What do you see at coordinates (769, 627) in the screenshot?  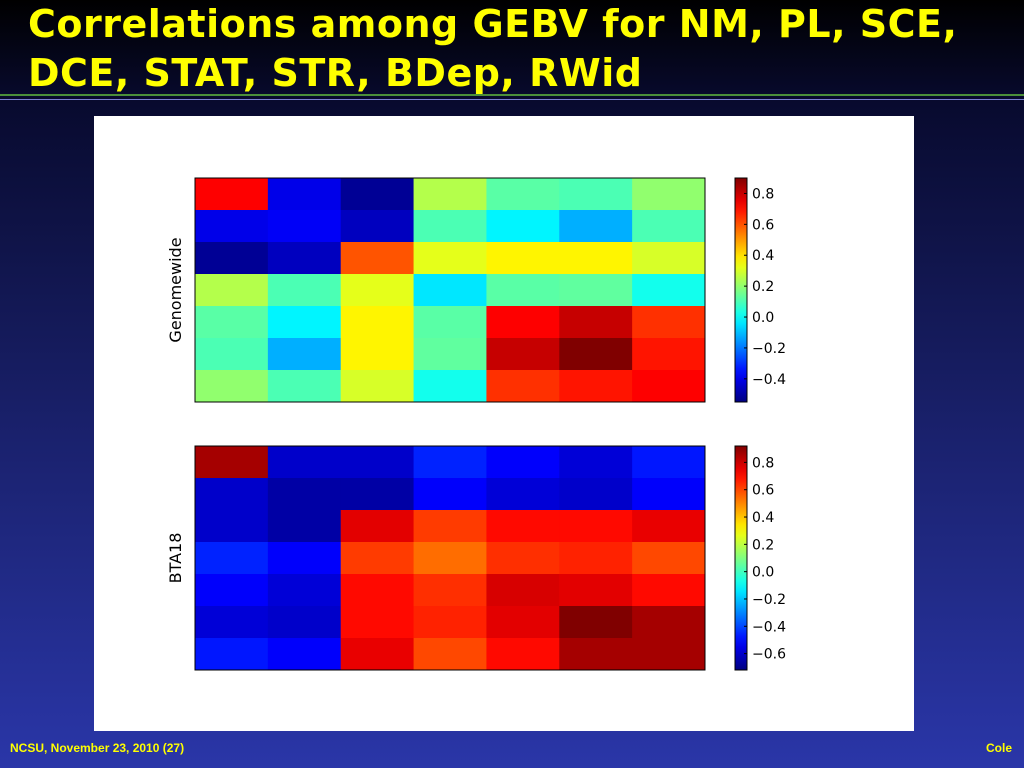 I see `colorbar-tick-label: −0.4` at bounding box center [769, 627].